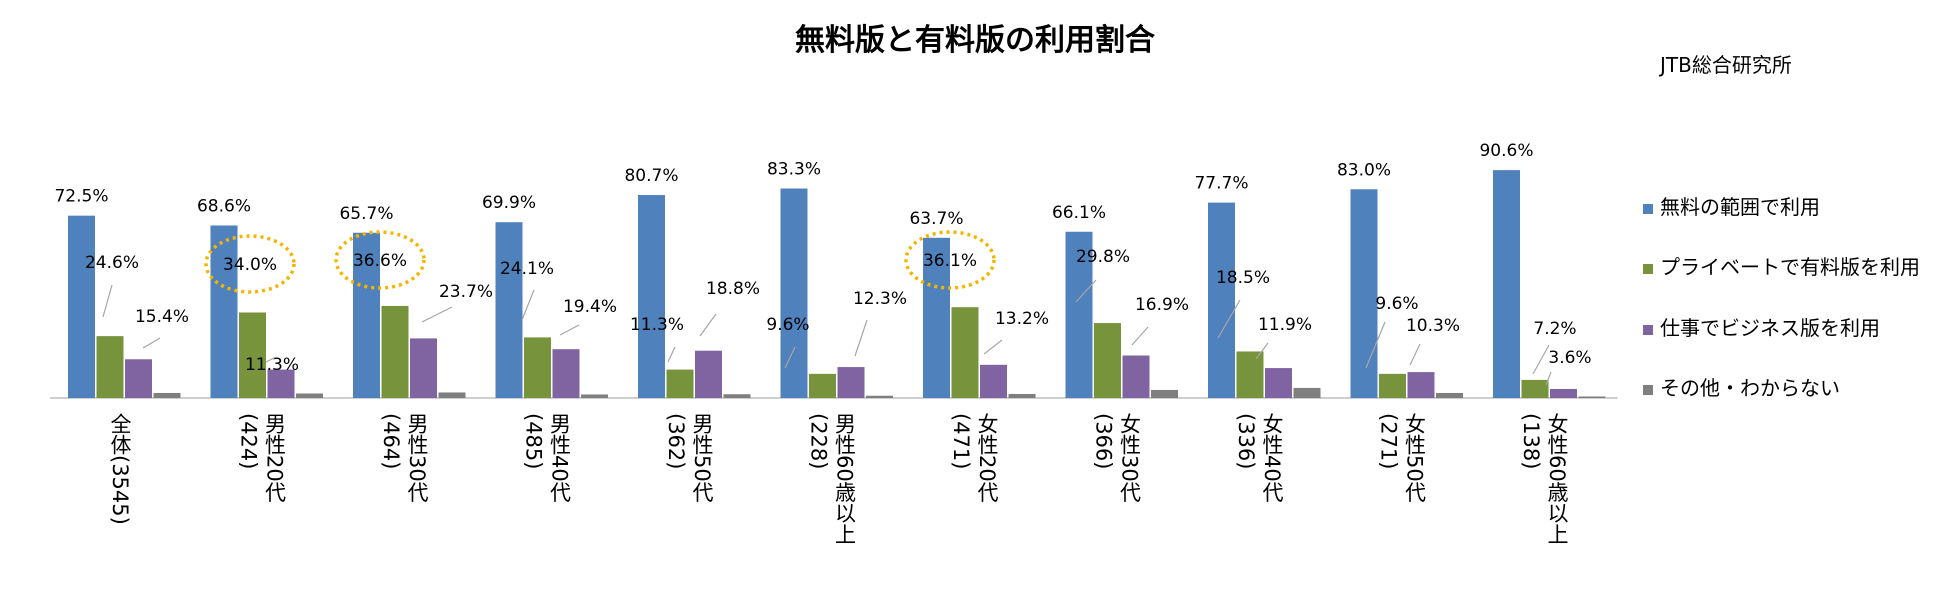  Describe the element at coordinates (1740, 207) in the screenshot. I see `legend-label-1: 無料の範囲で利用` at that location.